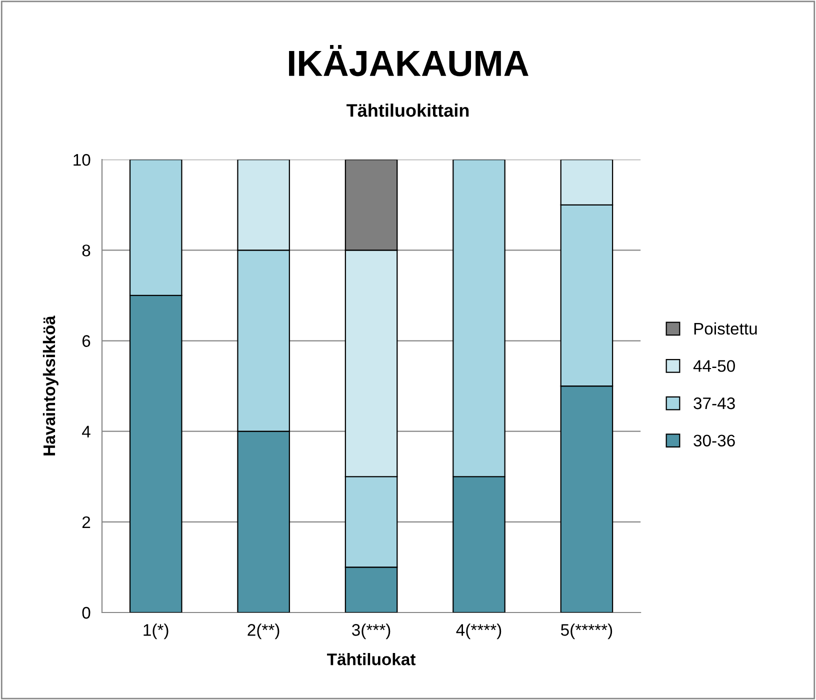 The height and width of the screenshot is (700, 816). What do you see at coordinates (86, 522) in the screenshot?
I see `y-tick-label: 2` at bounding box center [86, 522].